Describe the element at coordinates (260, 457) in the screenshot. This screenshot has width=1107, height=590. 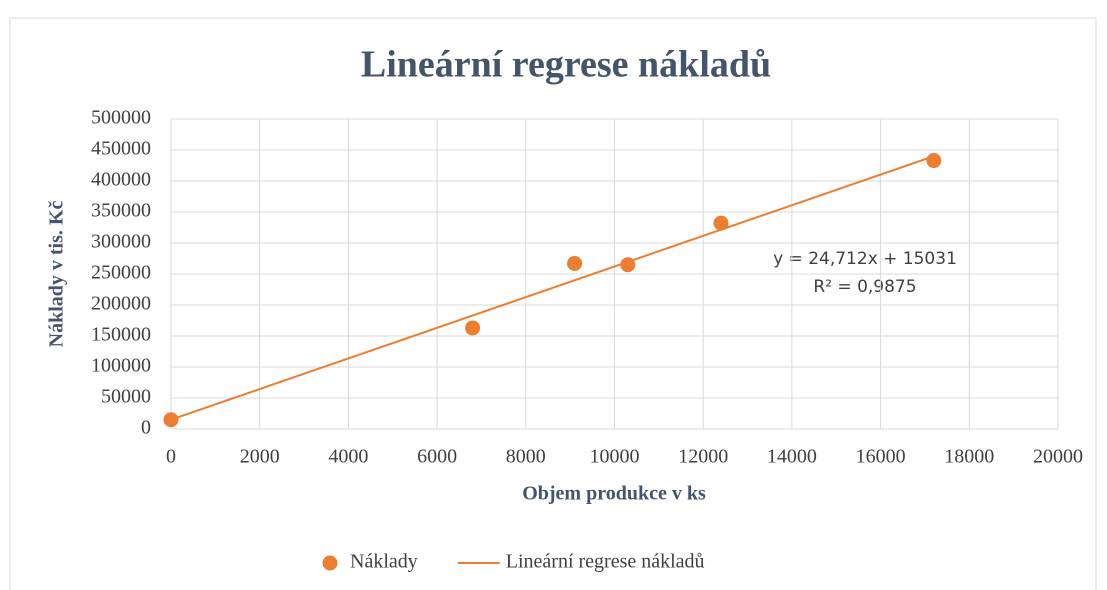
I see `x-tick-label: 2000` at that location.